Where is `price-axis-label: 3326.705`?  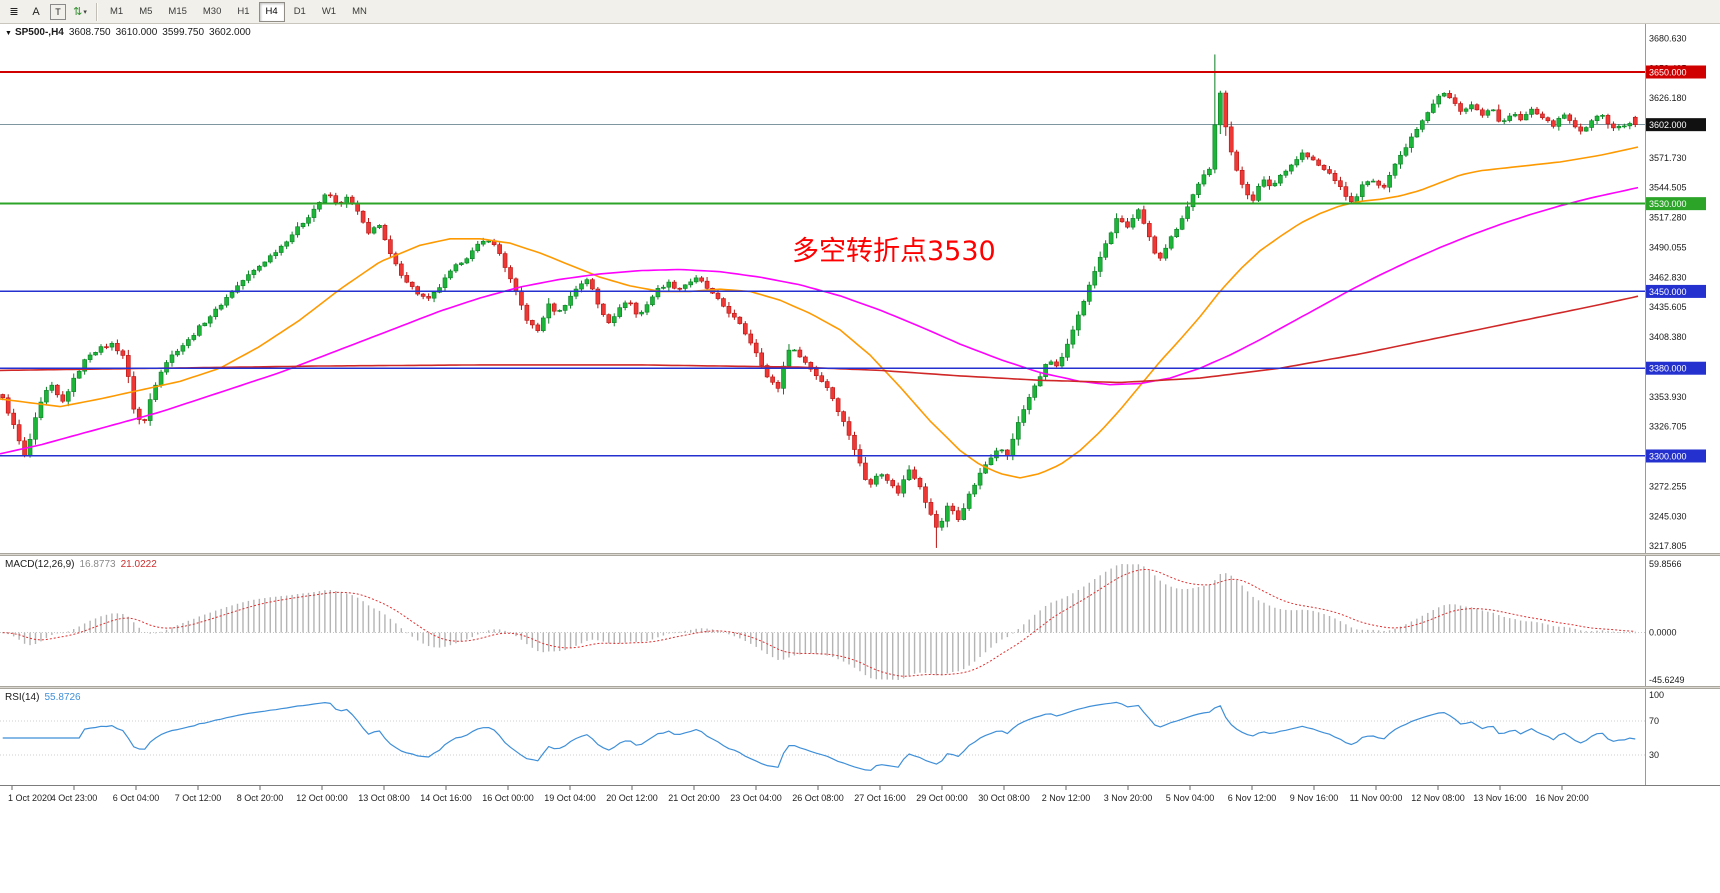
price-axis-label: 3326.705 is located at coordinates (1668, 427).